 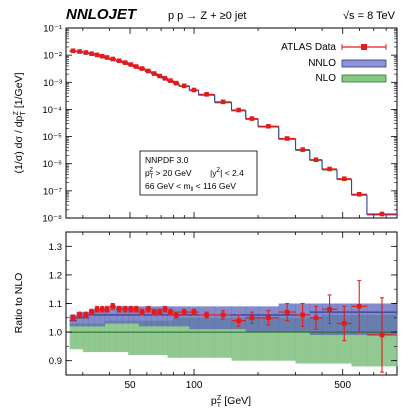 I want to click on y-tick-label: 10⁻⁴, so click(x=52, y=110).